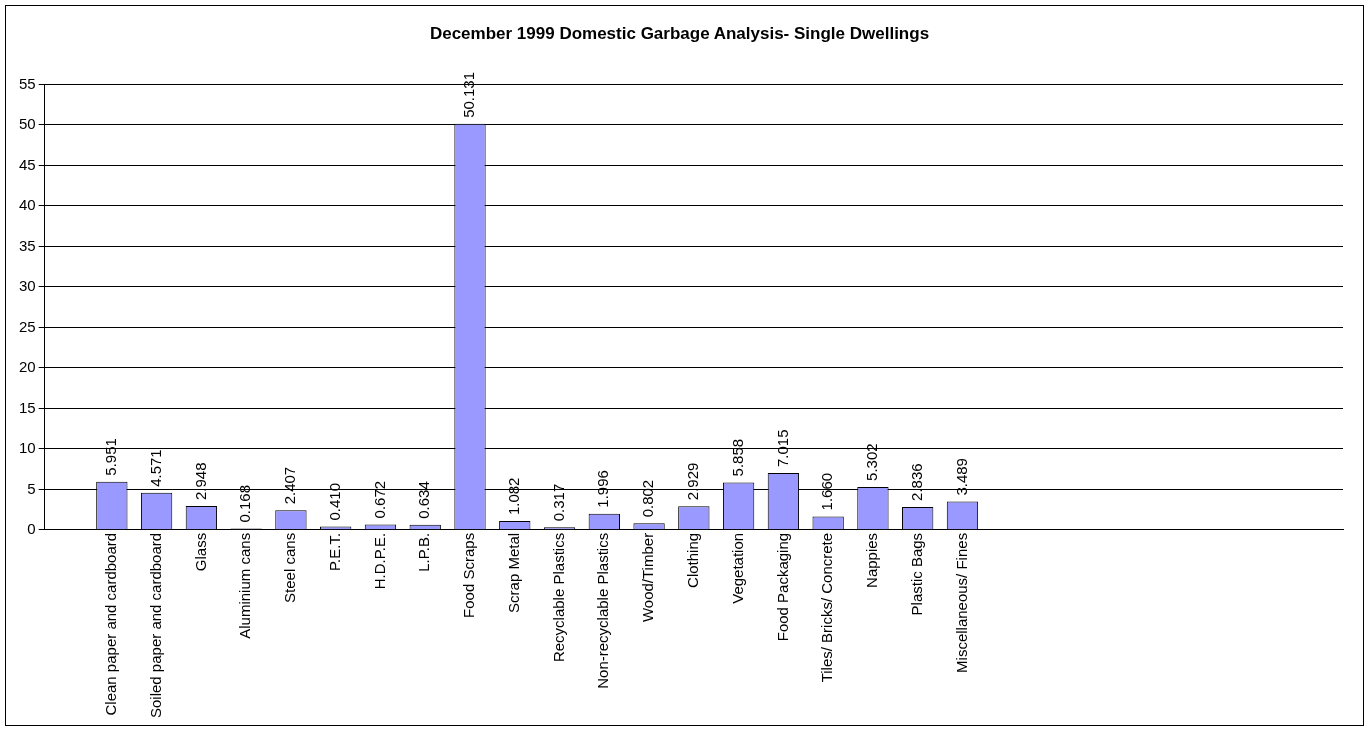  I want to click on x-tick-label: Miscellaneous/ Fines, so click(961, 602).